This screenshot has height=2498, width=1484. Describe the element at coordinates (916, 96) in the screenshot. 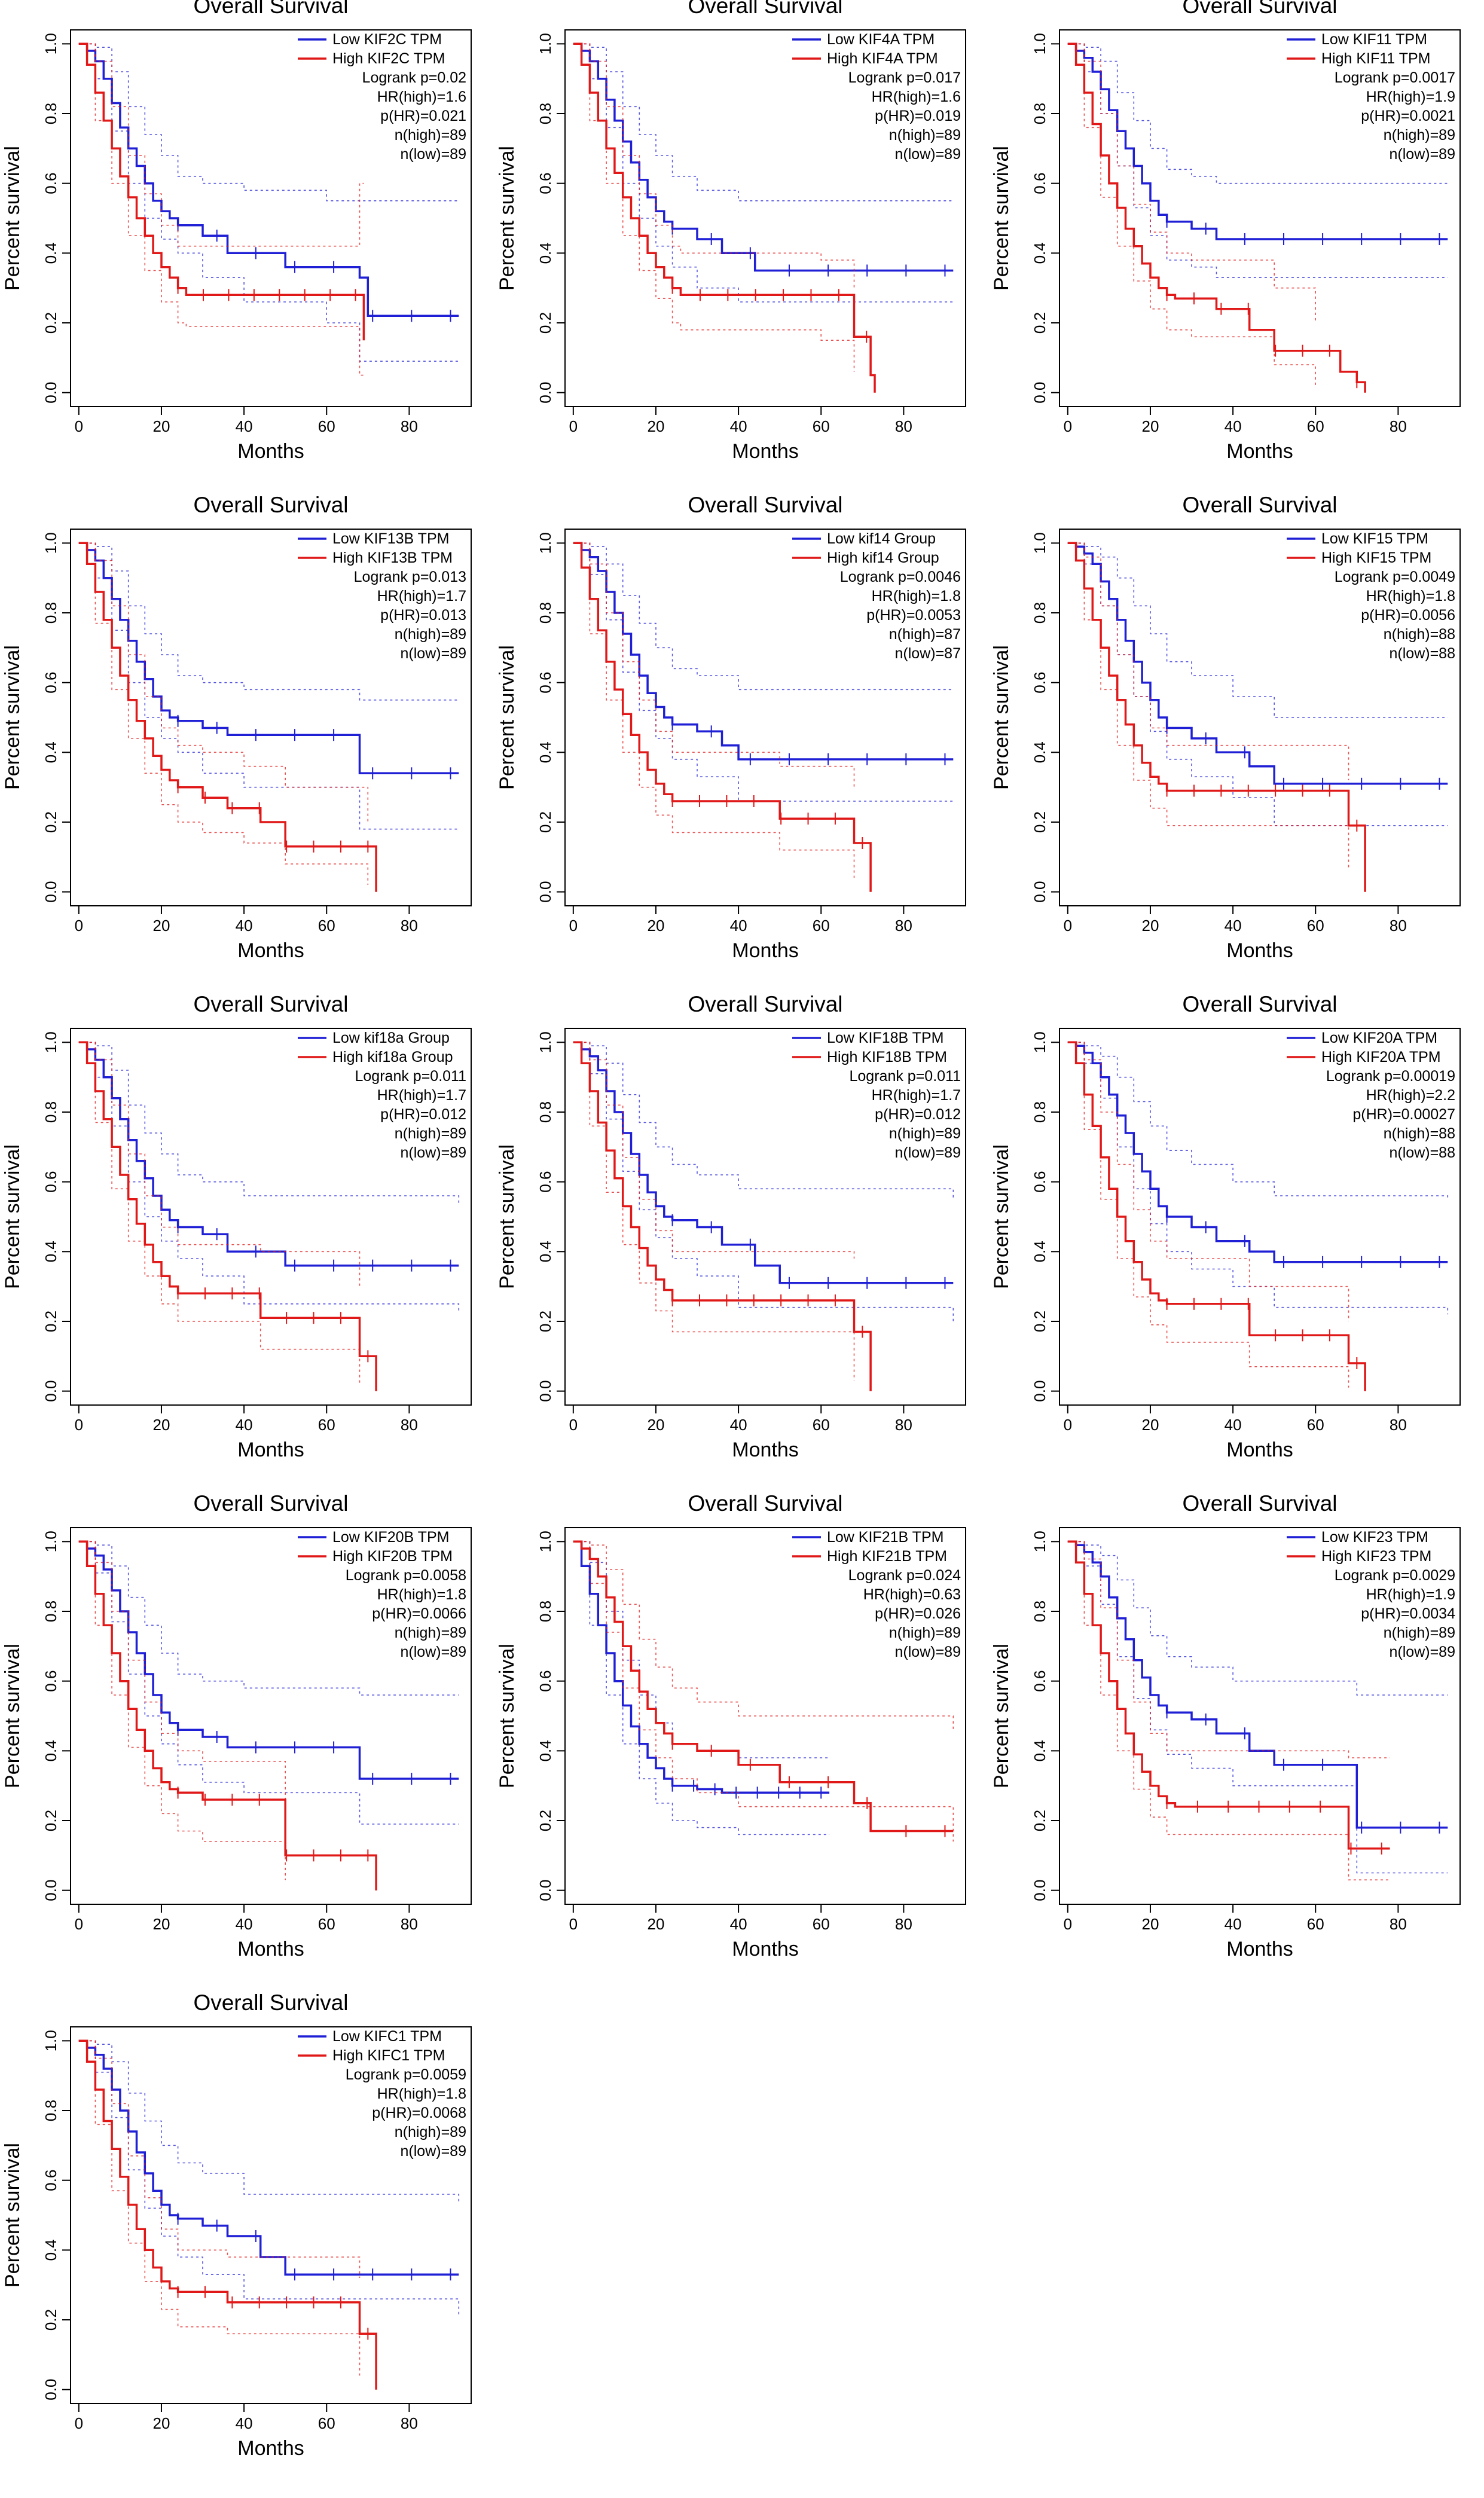

I see `stat-annotation: HR(high)=1.6` at that location.